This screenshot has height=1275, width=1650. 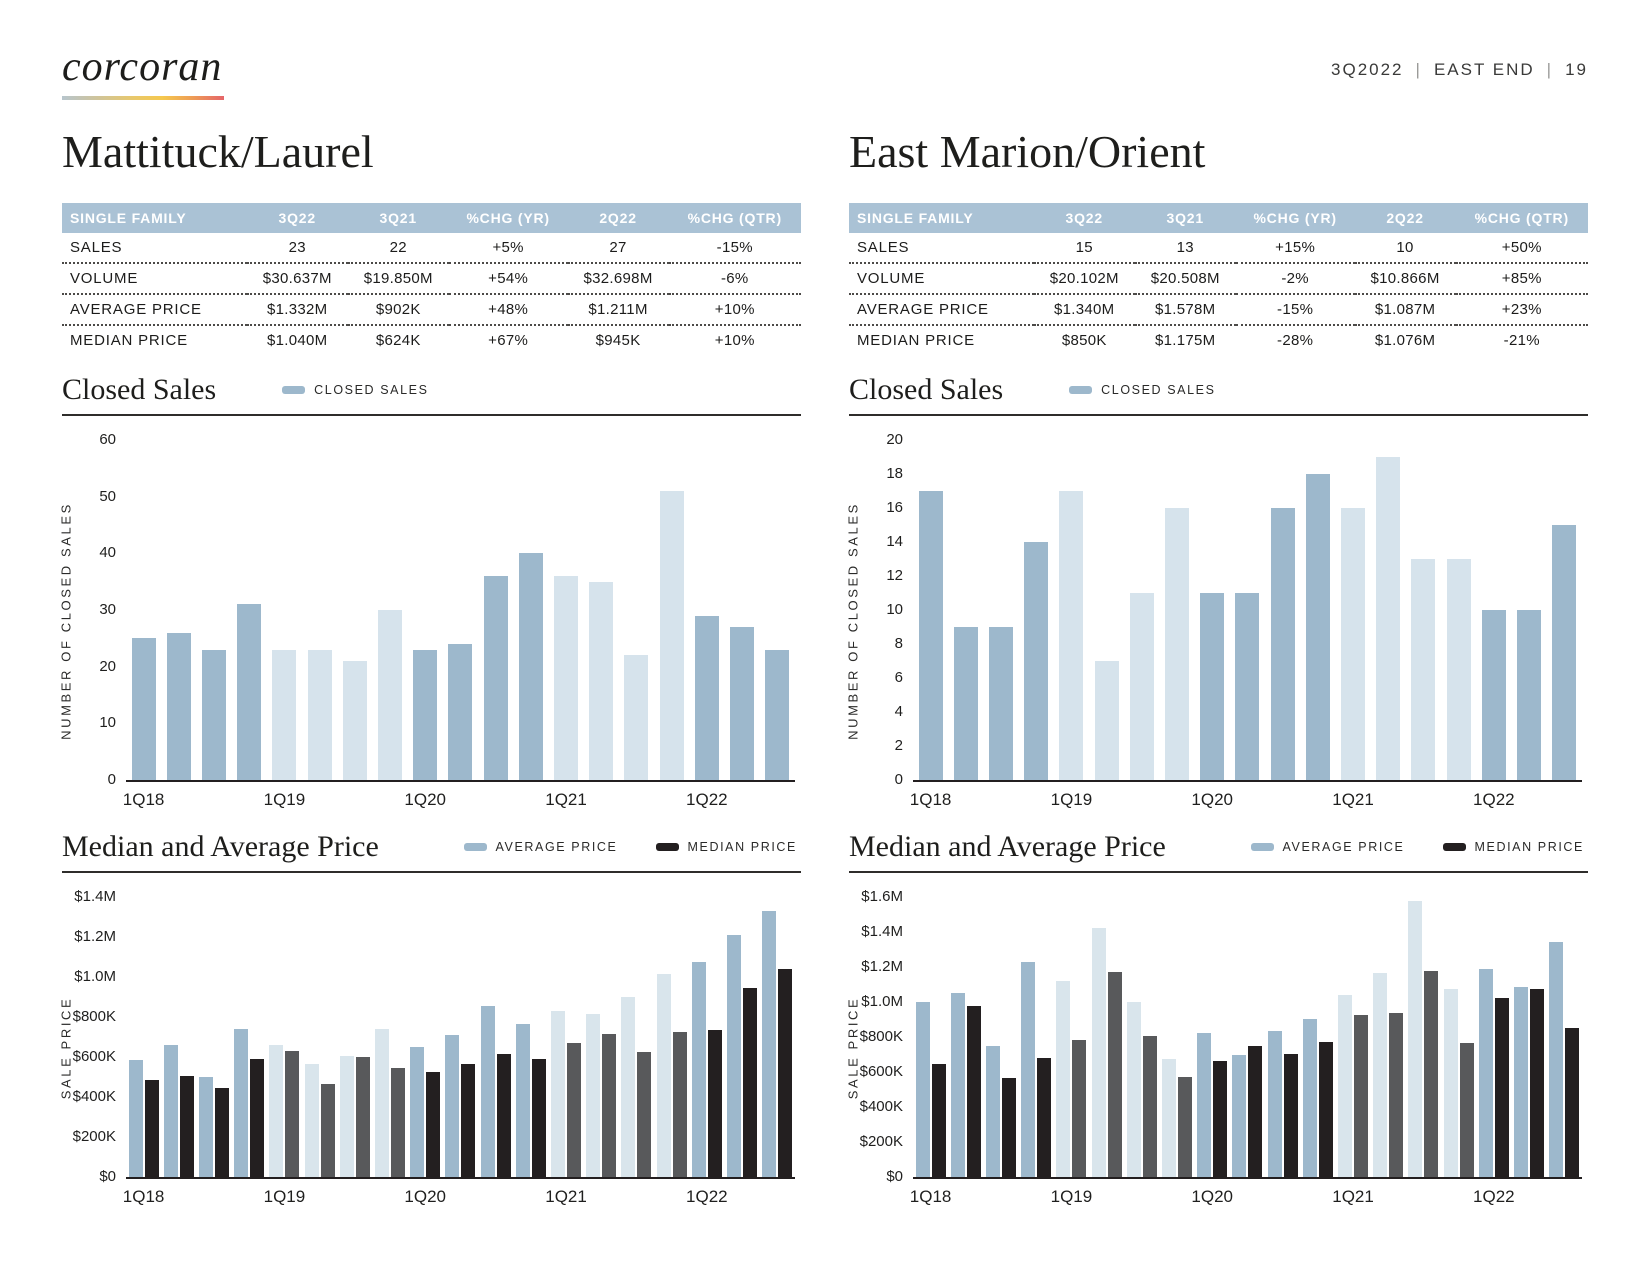 What do you see at coordinates (636, 611) in the screenshot?
I see `bar-slot-3Q21` at bounding box center [636, 611].